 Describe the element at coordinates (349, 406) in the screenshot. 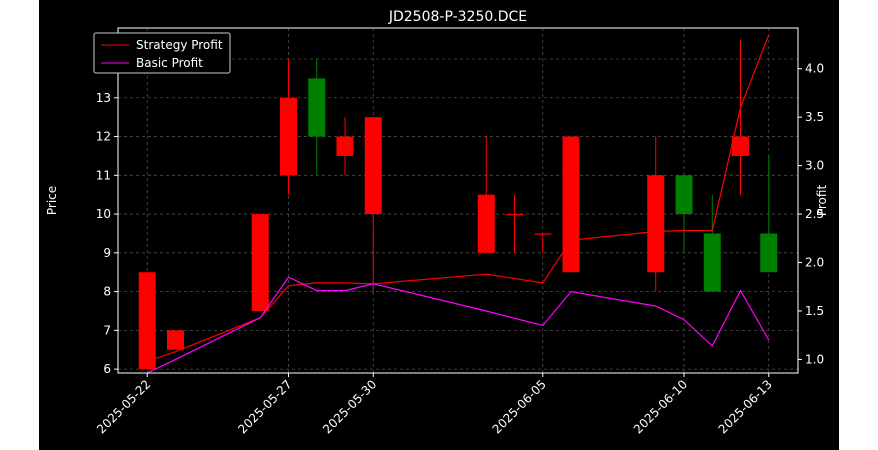

I see `x-tick-label: 2025-05-30` at that location.